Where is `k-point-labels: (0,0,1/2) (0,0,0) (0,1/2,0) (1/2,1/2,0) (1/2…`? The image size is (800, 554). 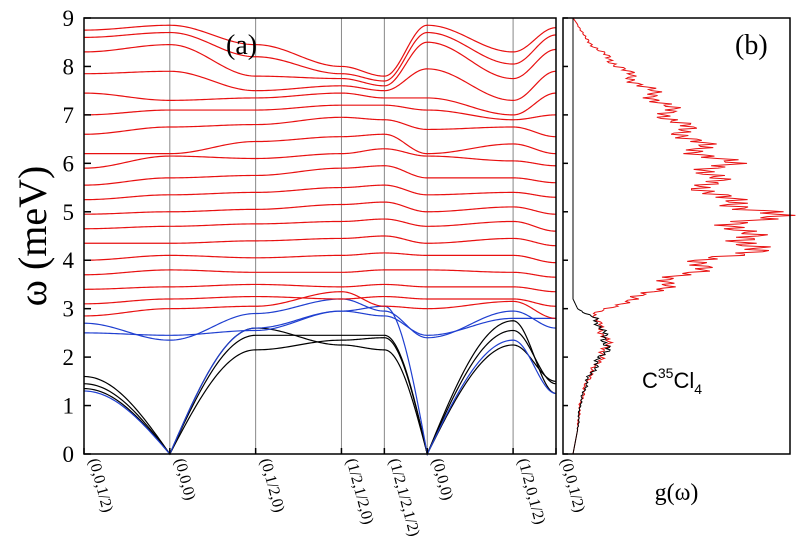
k-point-labels: (0,0,1/2) (0,0,0) (0,1/2,0) (1/2,1/2,0) (1/2… is located at coordinates (335, 493).